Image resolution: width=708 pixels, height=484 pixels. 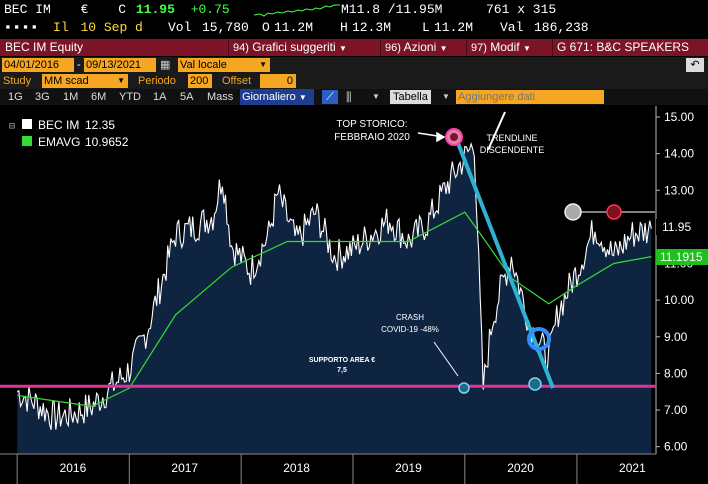 What do you see at coordinates (122, 9) in the screenshot?
I see `last-prefix: C` at bounding box center [122, 9].